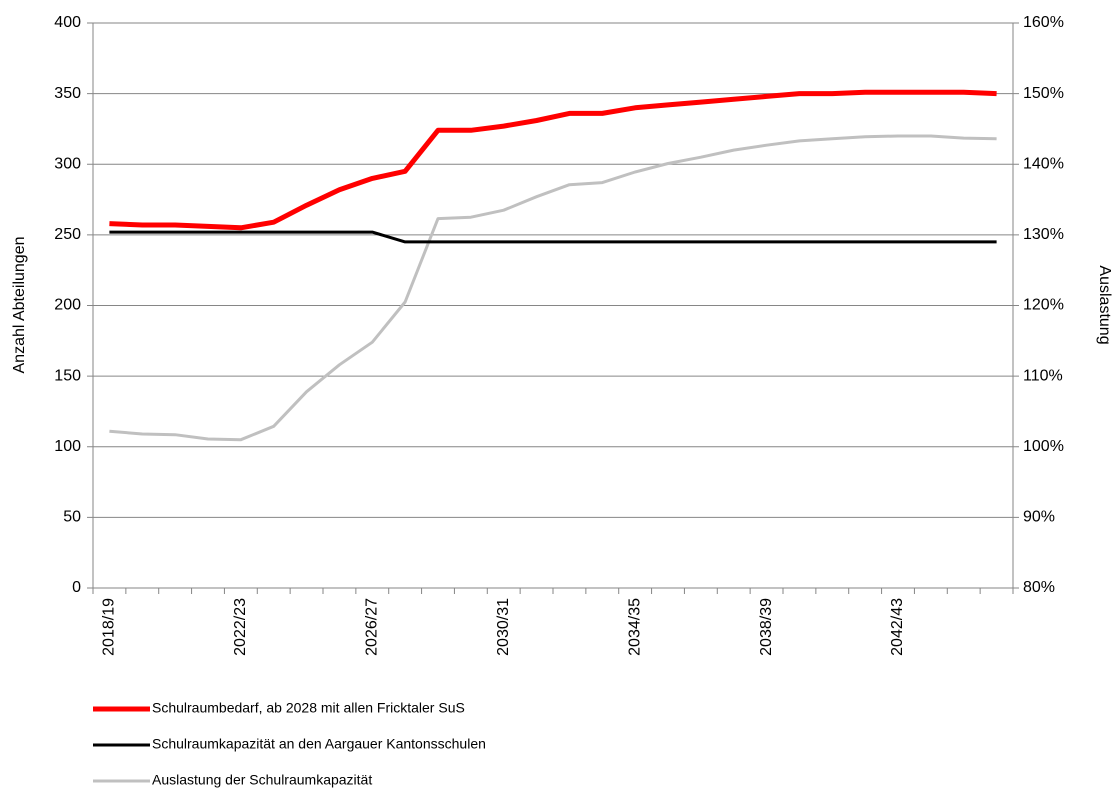 This screenshot has height=790, width=1119. Describe the element at coordinates (76, 587) in the screenshot. I see `y-tick-label: 0` at that location.